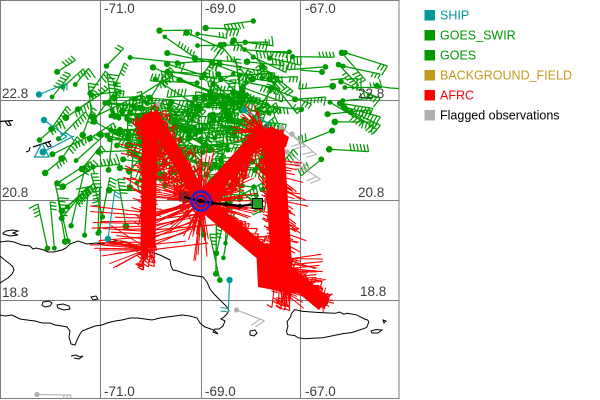  Describe the element at coordinates (500, 116) in the screenshot. I see `svg-text: Flagged observations` at that location.